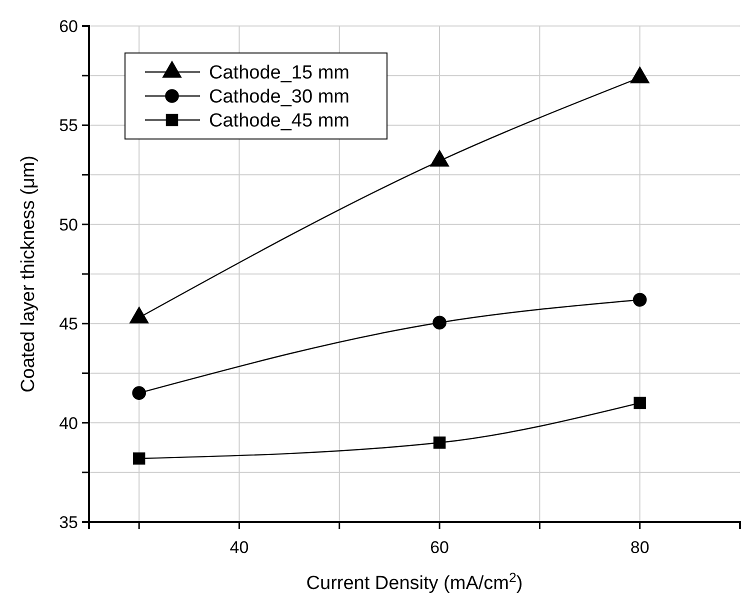 The width and height of the screenshot is (753, 601). I want to click on x-tick-label: 80, so click(640, 548).